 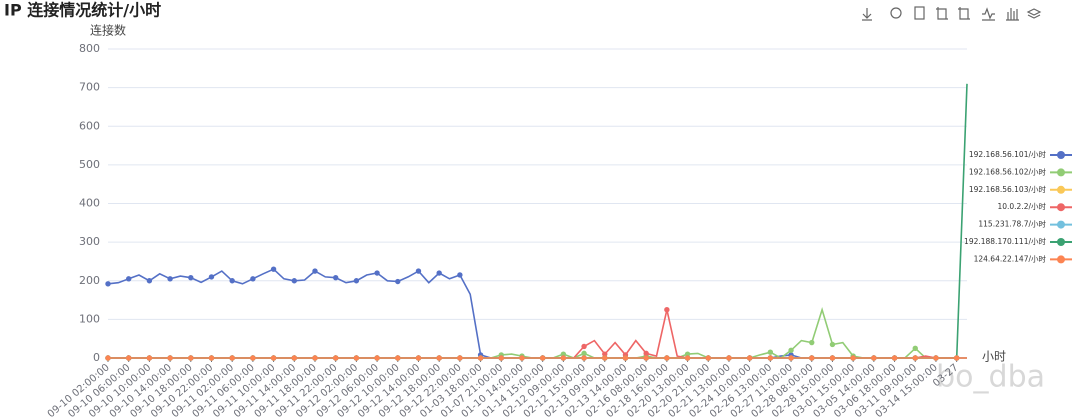 What do you see at coordinates (108, 30) in the screenshot?
I see `y-axis-title: 连接数` at bounding box center [108, 30].